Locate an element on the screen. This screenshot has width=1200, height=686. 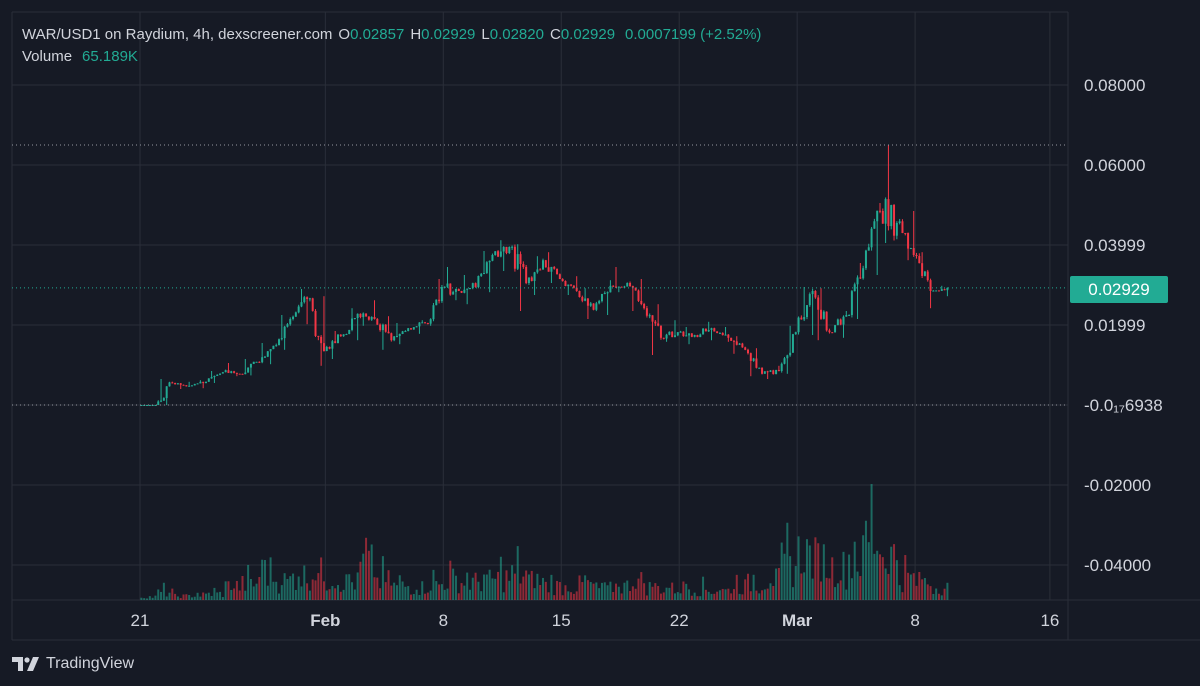
y-tick-label: 0.08000 is located at coordinates (1114, 85).